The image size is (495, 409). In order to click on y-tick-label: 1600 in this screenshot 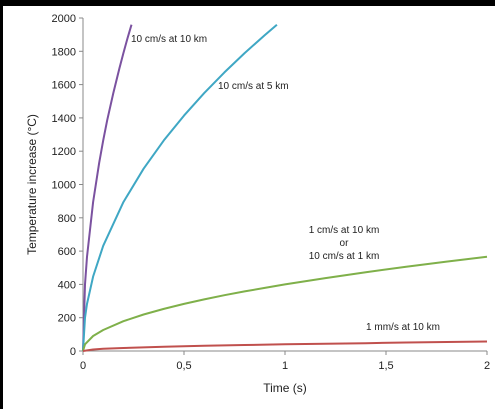, I will do `click(64, 86)`.